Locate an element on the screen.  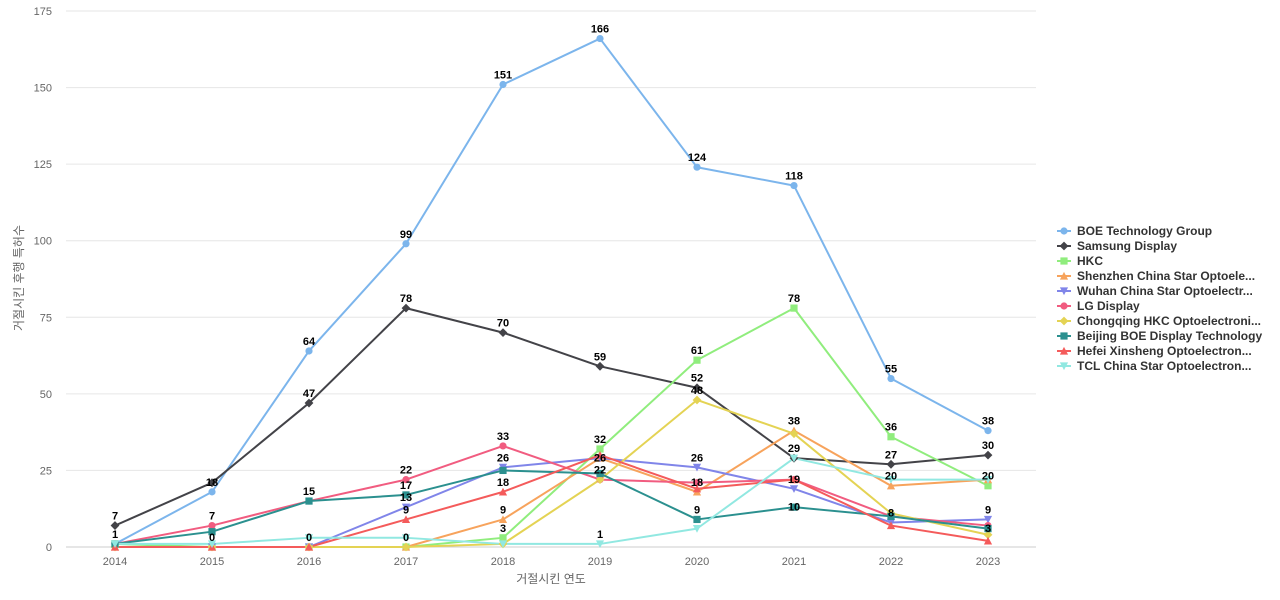
legend-item: BOE Technology Group is located at coordinates (1134, 231).